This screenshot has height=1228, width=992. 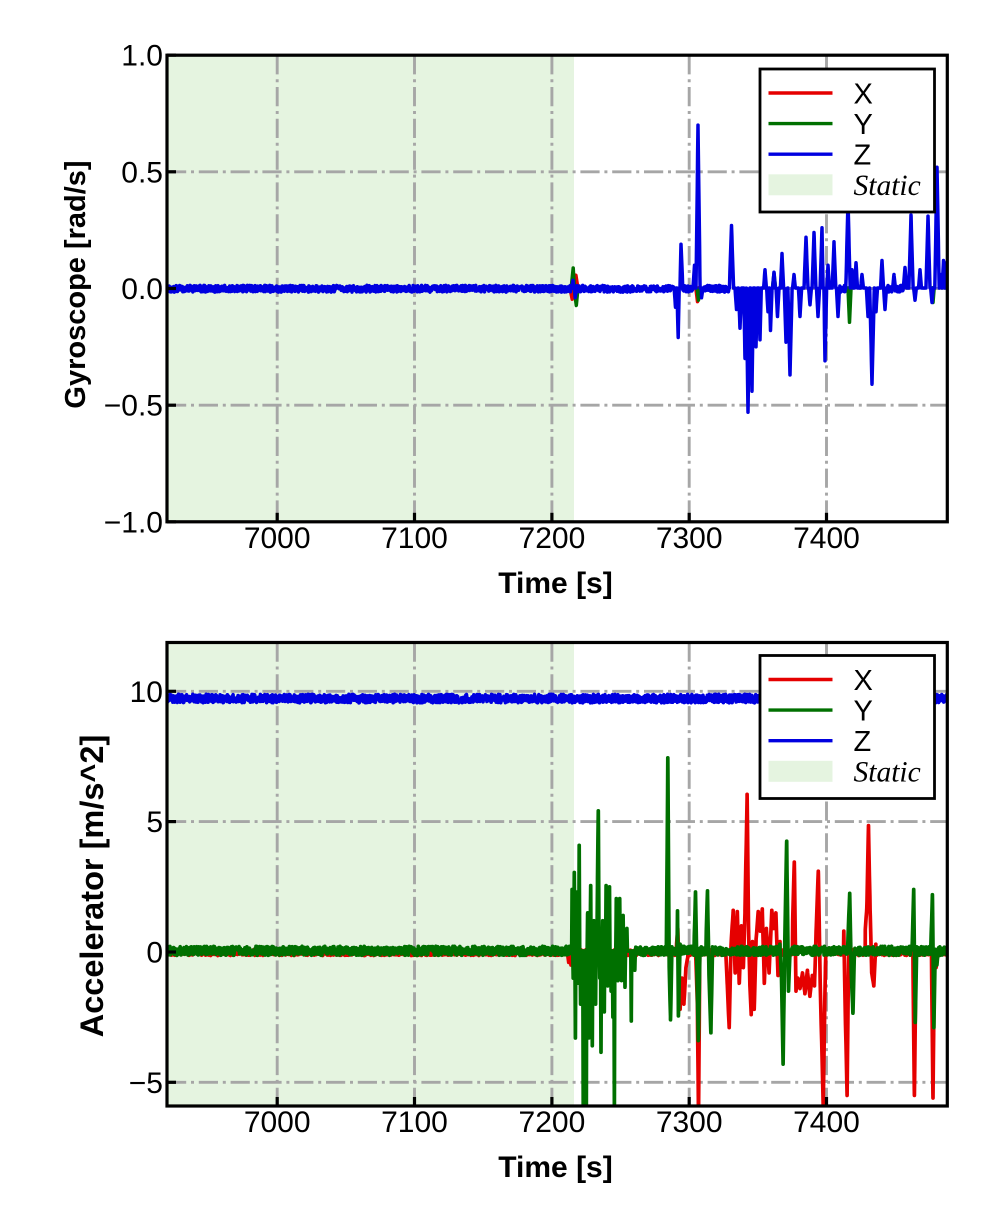 I want to click on svg-text: 0.0, so click(x=142, y=289).